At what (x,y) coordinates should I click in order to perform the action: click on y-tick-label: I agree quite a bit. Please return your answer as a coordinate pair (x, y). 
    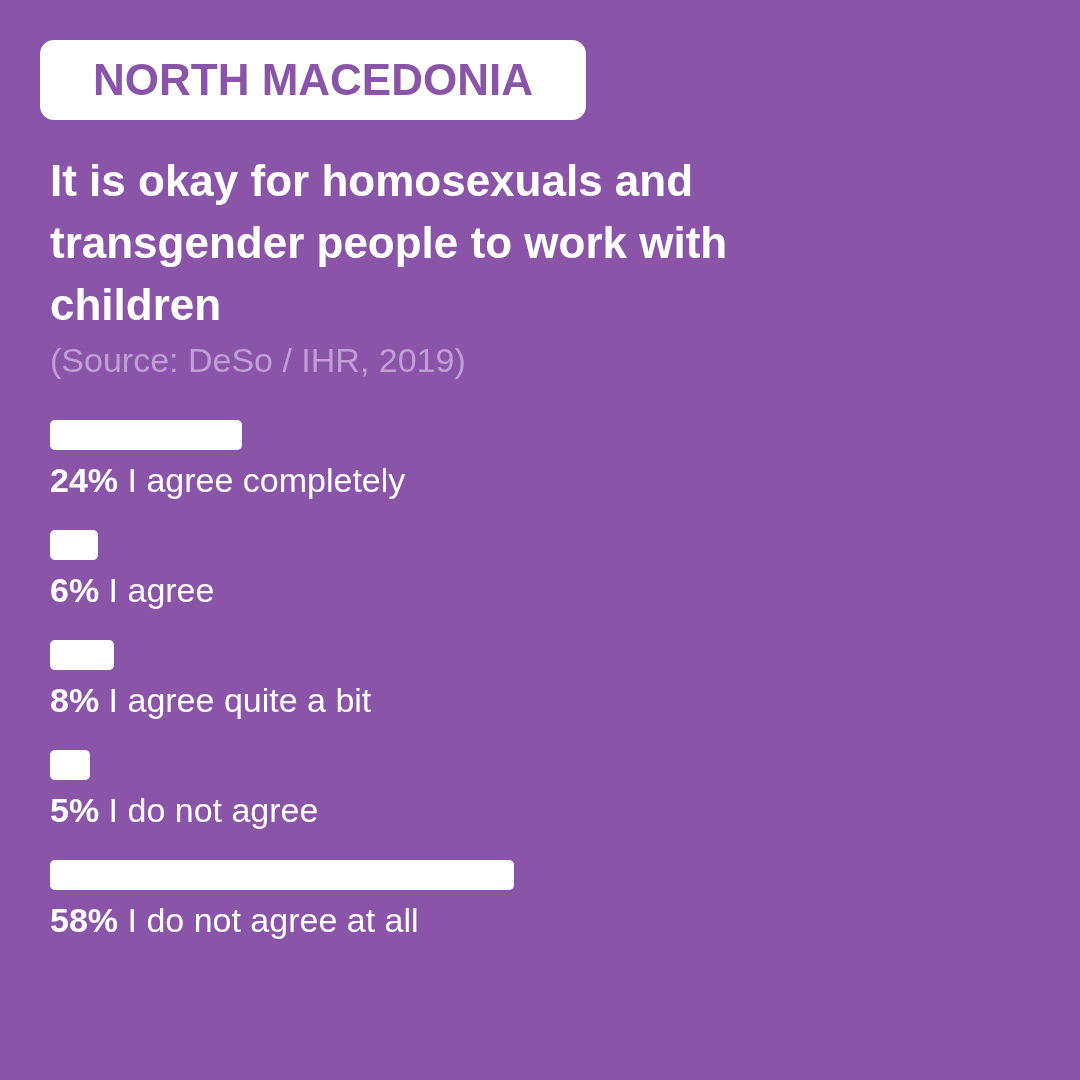
    Looking at the image, I should click on (240, 700).